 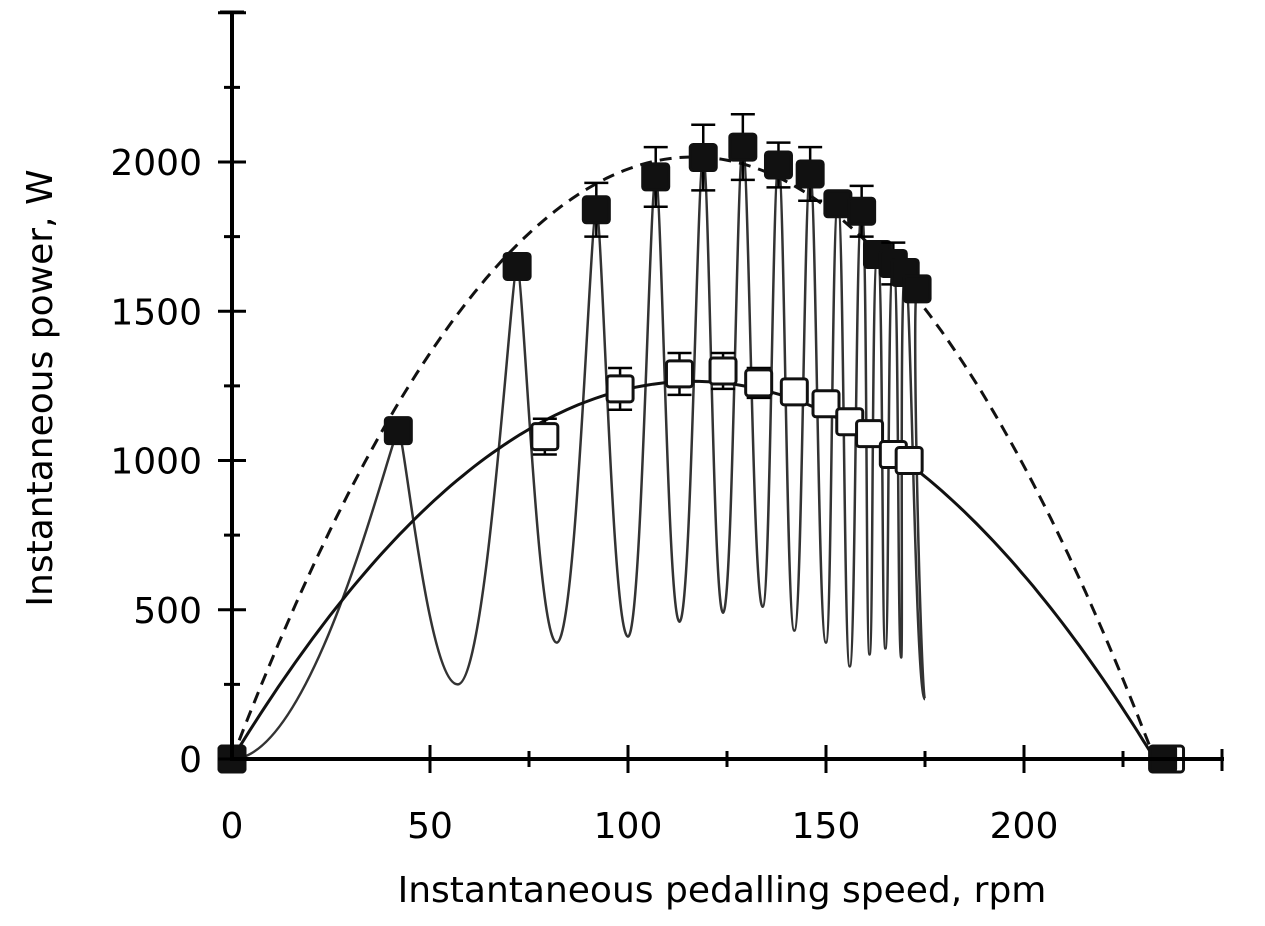 What do you see at coordinates (167, 611) in the screenshot?
I see `y-tick-label: 500` at bounding box center [167, 611].